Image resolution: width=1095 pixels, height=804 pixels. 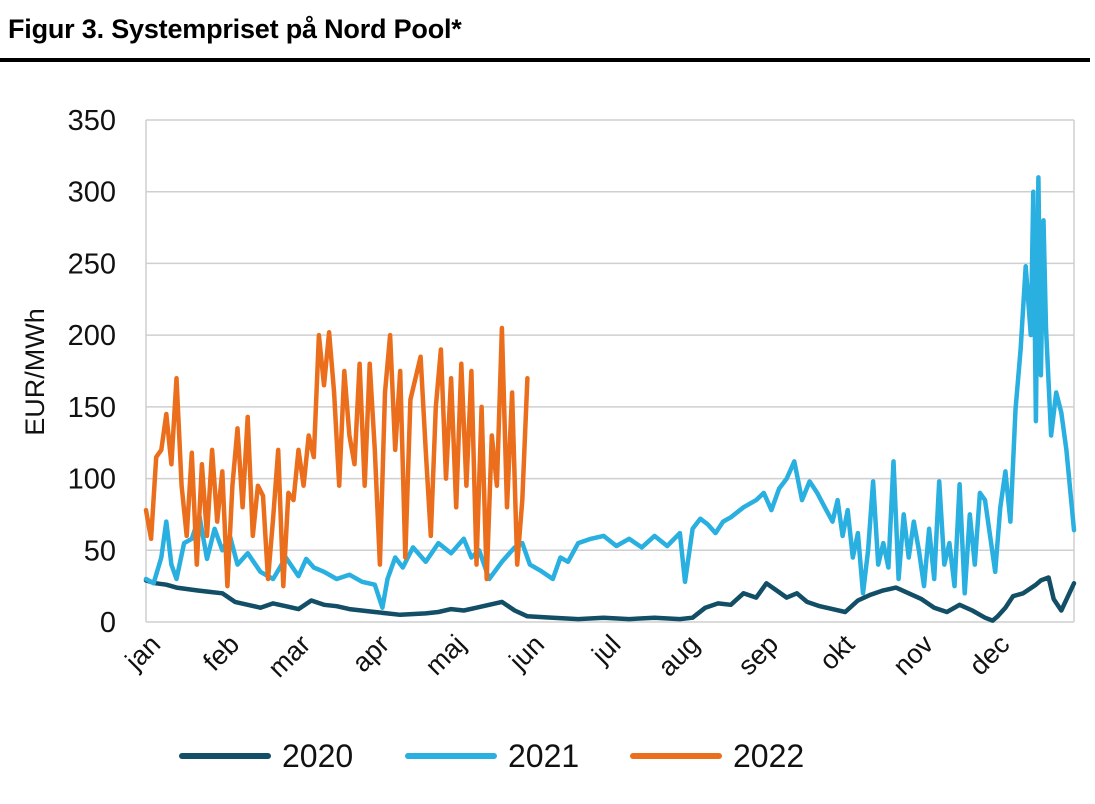 What do you see at coordinates (35, 372) in the screenshot?
I see `y-axis-label: EUR/MWh` at bounding box center [35, 372].